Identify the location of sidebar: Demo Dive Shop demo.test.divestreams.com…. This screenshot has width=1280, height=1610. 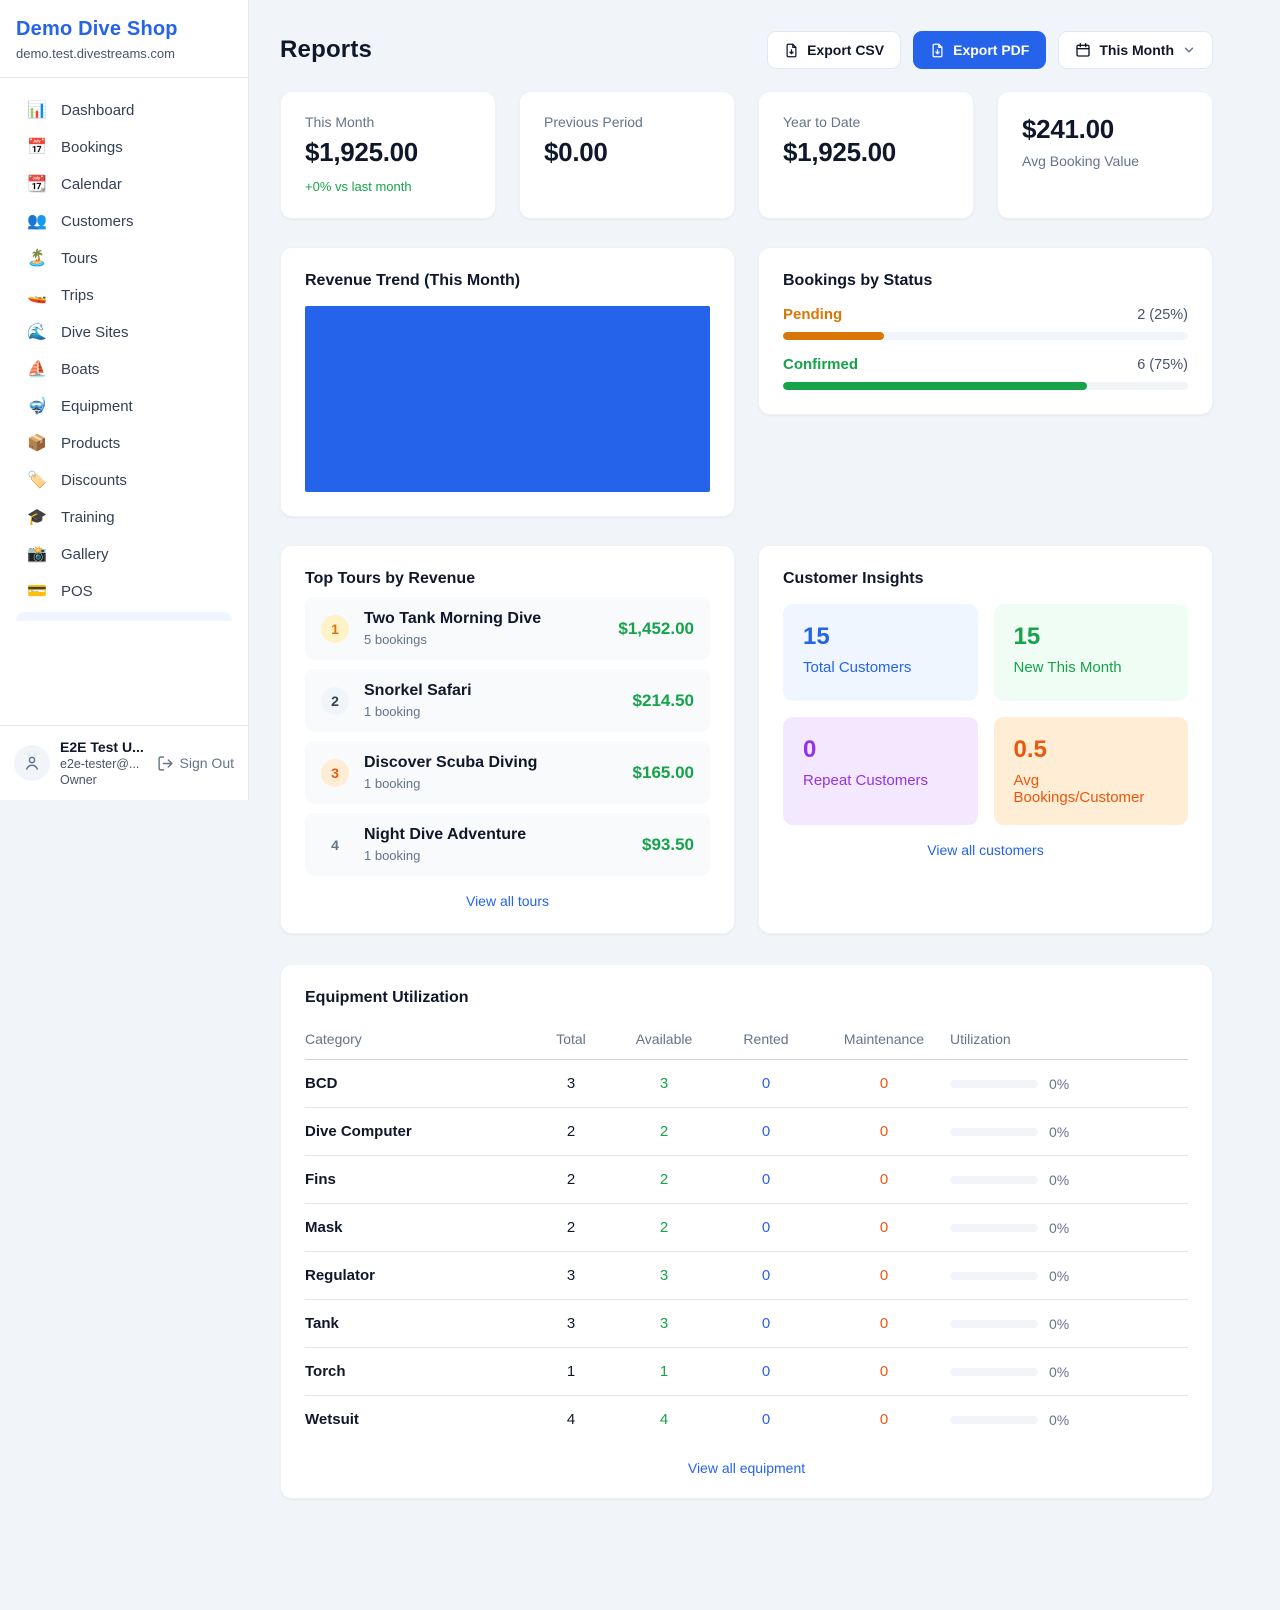
(124, 400).